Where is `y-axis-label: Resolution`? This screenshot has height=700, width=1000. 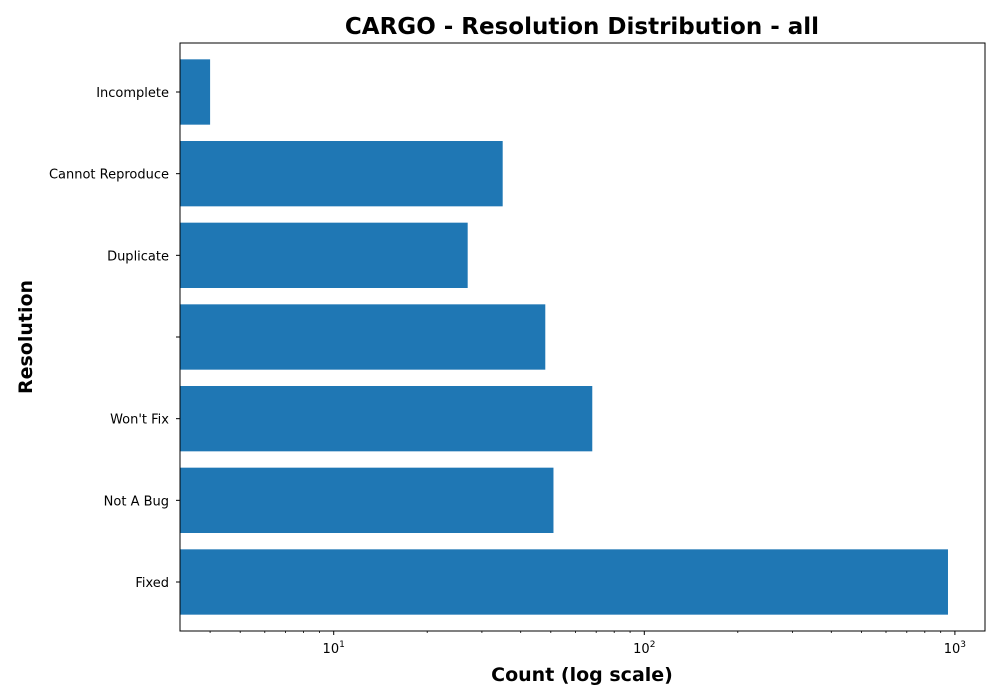 y-axis-label: Resolution is located at coordinates (26, 337).